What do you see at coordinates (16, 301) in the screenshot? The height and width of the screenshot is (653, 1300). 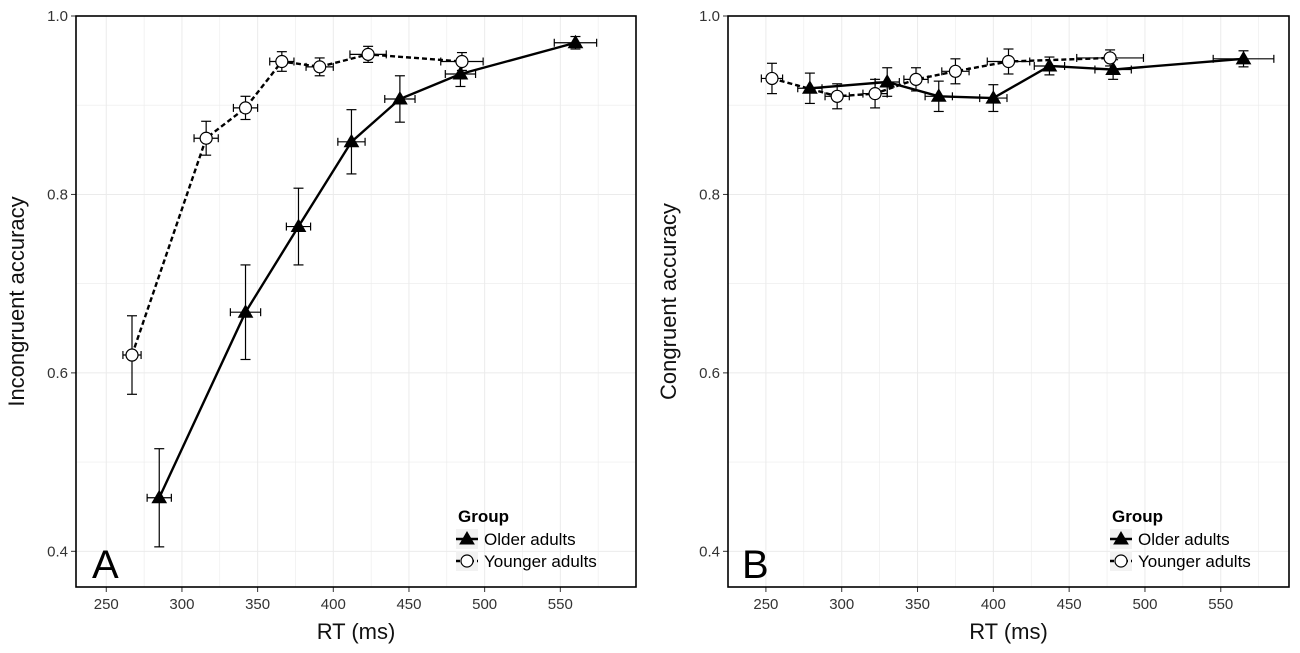 I see `panel-a-y-axis-title: Incongruent accuracy` at bounding box center [16, 301].